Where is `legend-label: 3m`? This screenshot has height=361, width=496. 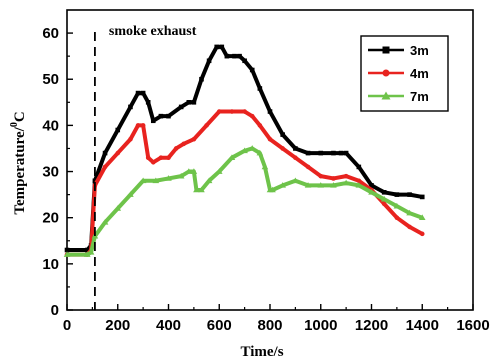 legend-label: 3m is located at coordinates (419, 50).